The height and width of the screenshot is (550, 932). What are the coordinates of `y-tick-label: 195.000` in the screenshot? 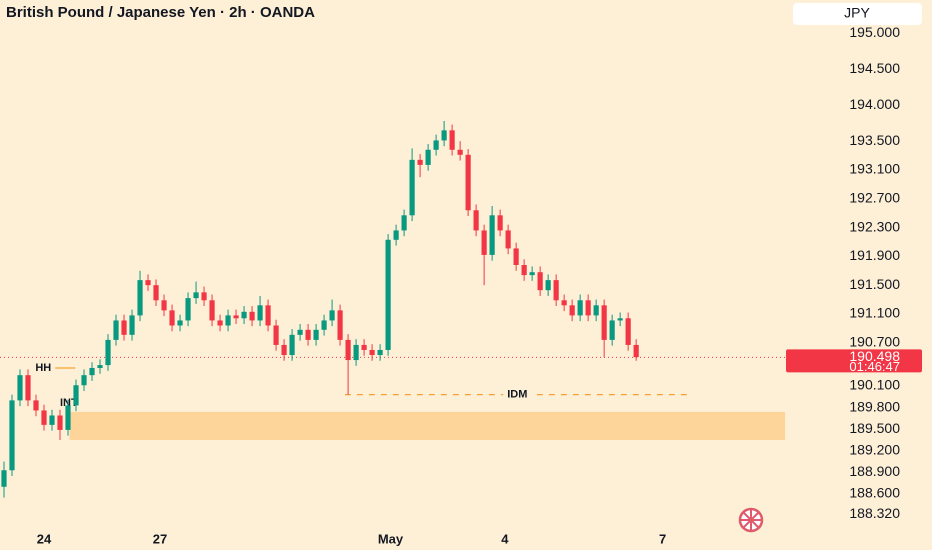 It's located at (874, 32).